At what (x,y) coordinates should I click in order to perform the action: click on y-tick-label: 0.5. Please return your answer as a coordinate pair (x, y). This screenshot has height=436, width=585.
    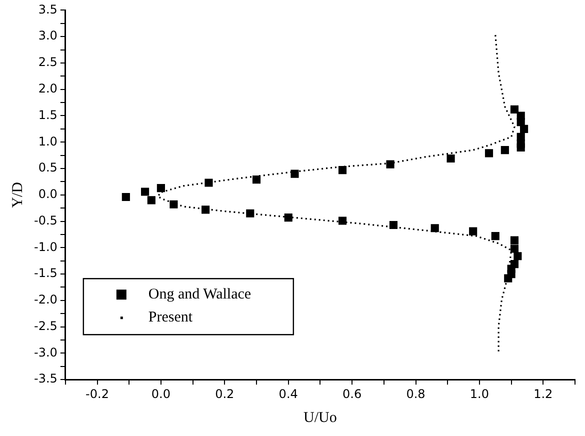
    Looking at the image, I should click on (48, 167).